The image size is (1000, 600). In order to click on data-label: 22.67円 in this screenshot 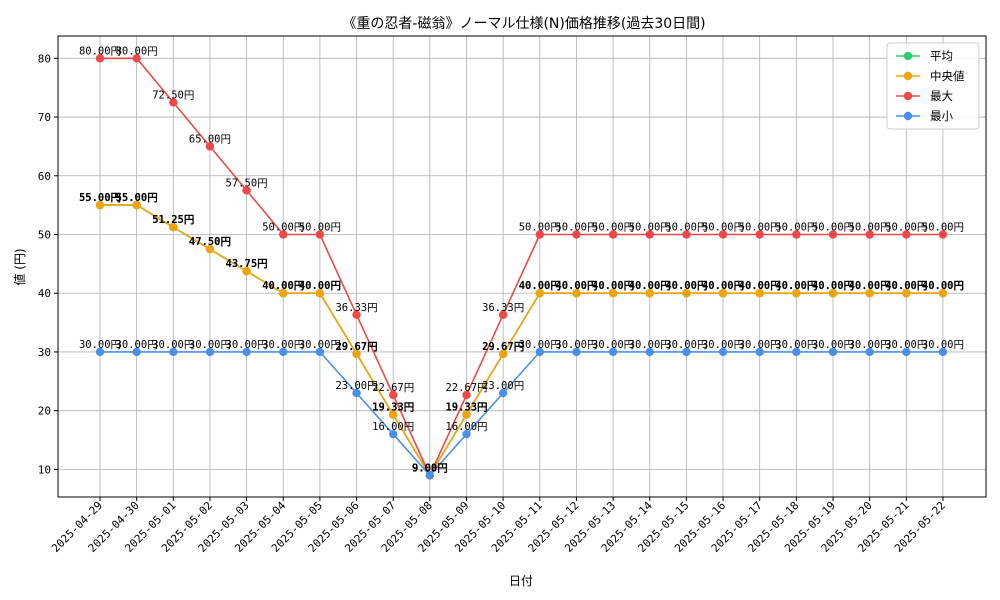, I will do `click(466, 388)`.